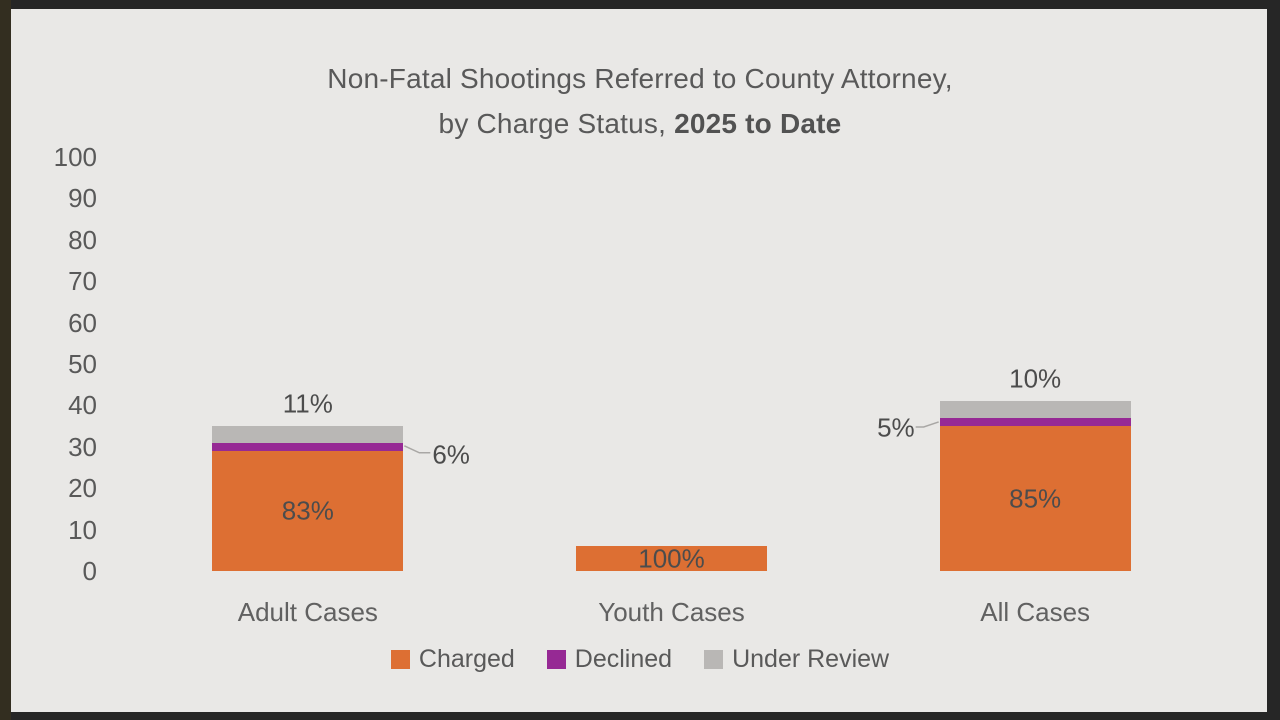 This screenshot has width=1280, height=720. Describe the element at coordinates (400, 659) in the screenshot. I see `legend-swatch-charged` at that location.